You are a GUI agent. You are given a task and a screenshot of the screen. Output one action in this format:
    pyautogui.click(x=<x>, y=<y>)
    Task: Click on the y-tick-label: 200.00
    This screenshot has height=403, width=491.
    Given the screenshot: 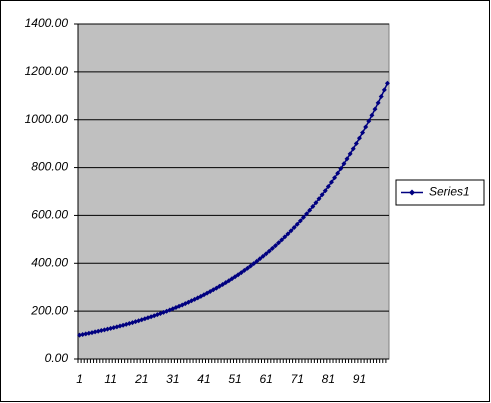 What is the action you would take?
    pyautogui.click(x=49, y=310)
    